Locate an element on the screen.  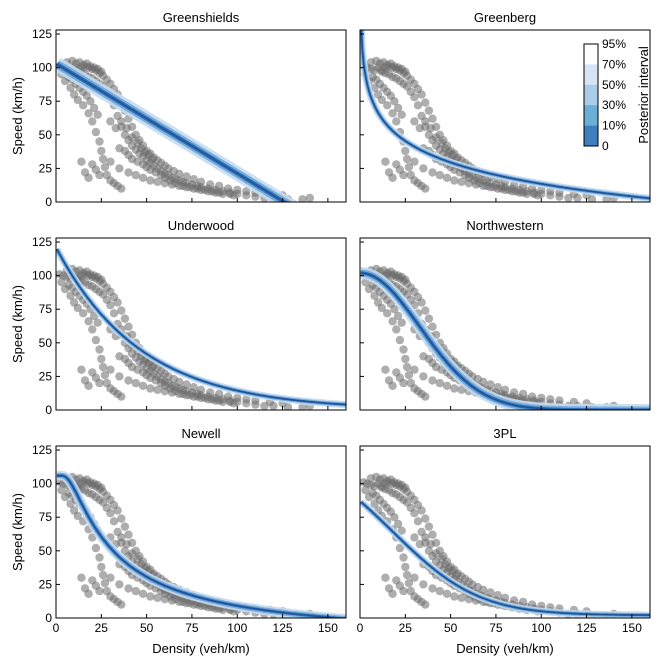
colorbar-tick-label: 30% is located at coordinates (614, 105).